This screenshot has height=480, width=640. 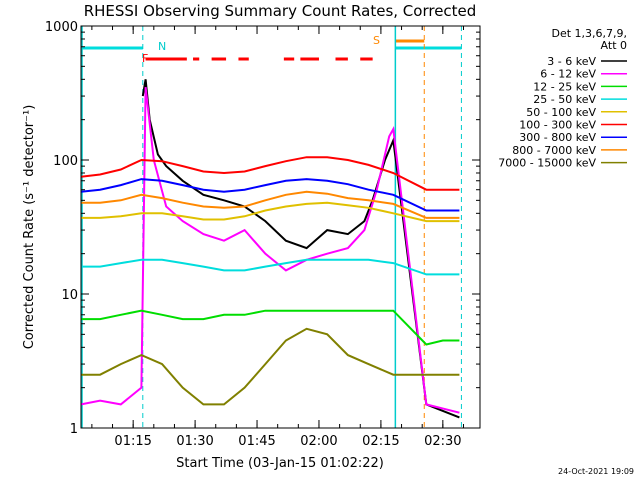 I want to click on legend-label-3: 25 - 50 keV, so click(x=564, y=99).